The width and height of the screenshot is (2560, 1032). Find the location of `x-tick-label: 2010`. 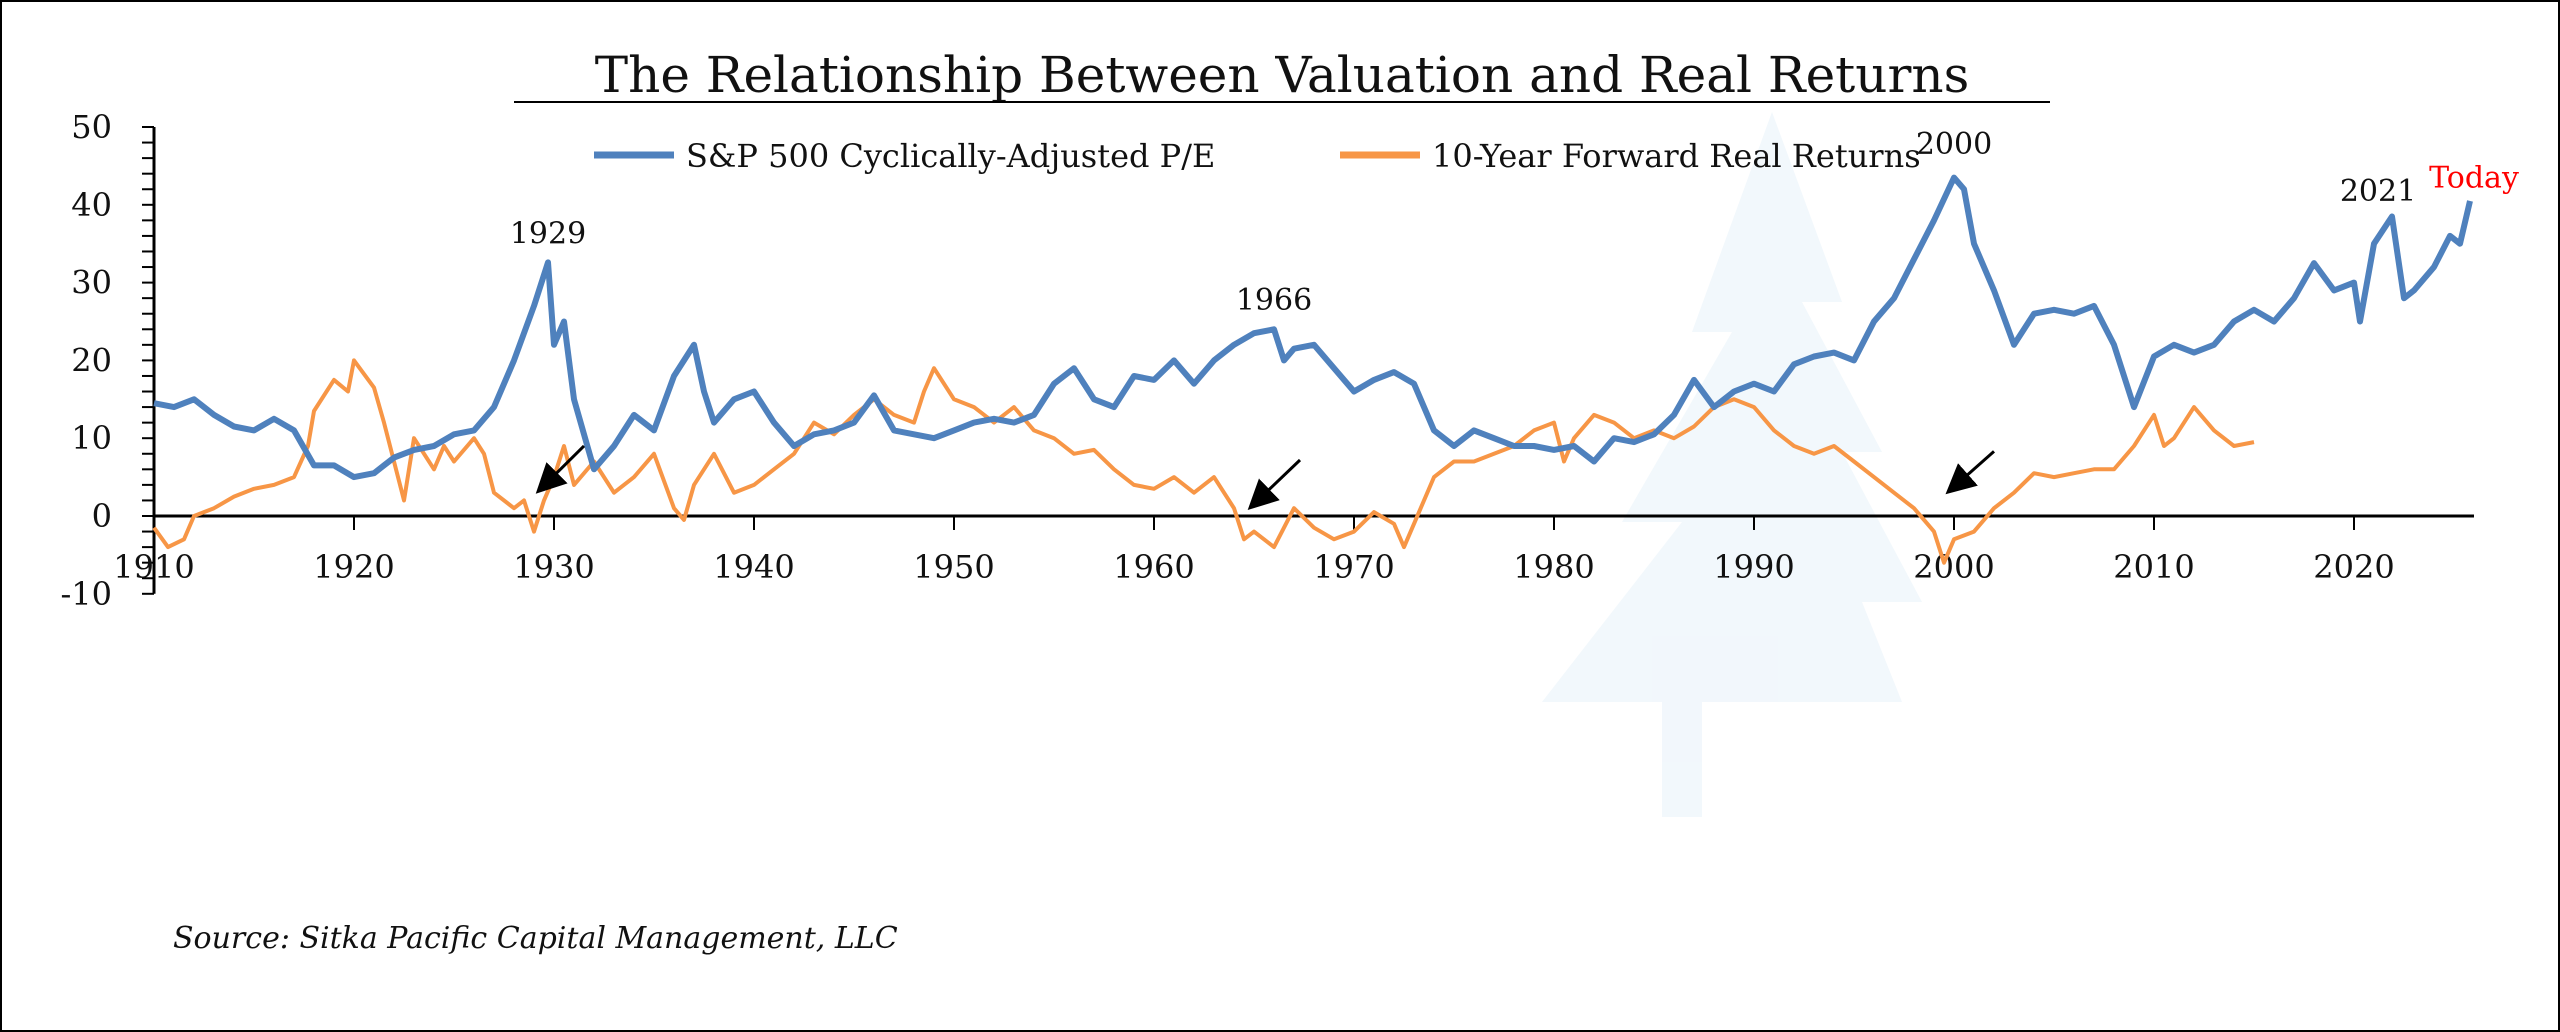

x-tick-label: 2010 is located at coordinates (2153, 567).